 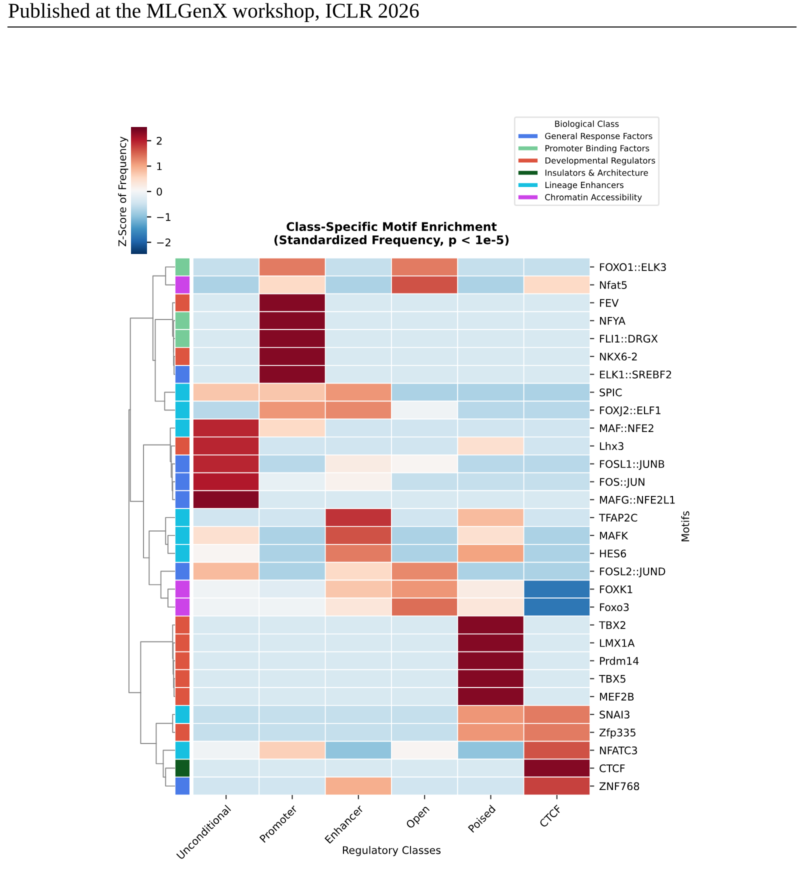 What do you see at coordinates (163, 217) in the screenshot?
I see `color-bar-label: −1` at bounding box center [163, 217].